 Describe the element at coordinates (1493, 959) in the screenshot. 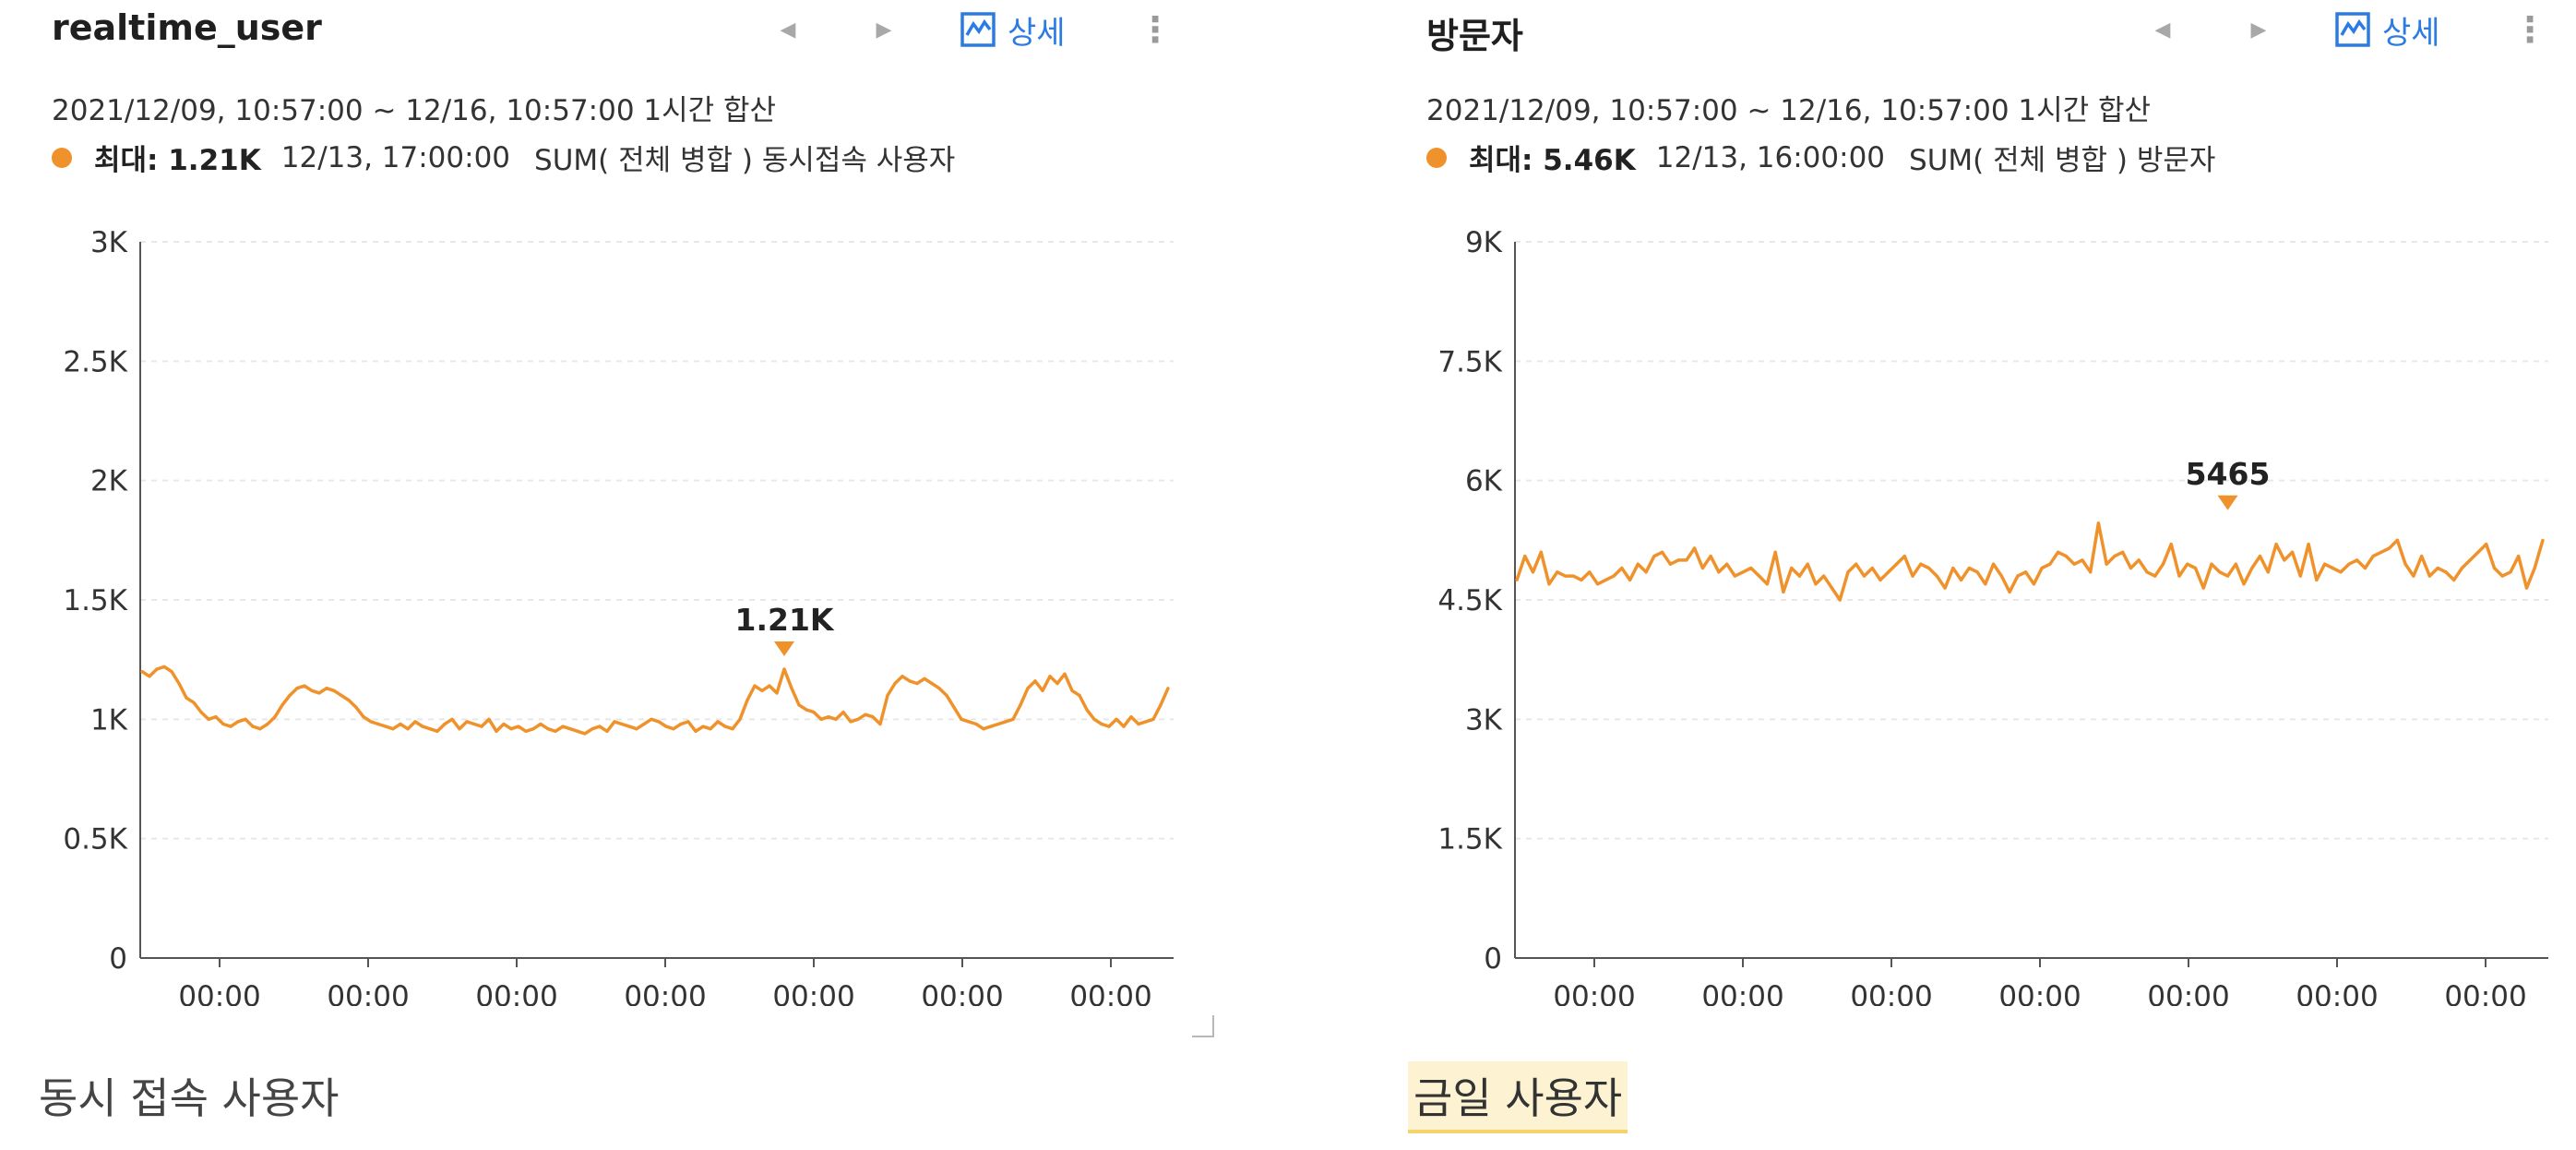

I see `y-tick-label: 0` at that location.